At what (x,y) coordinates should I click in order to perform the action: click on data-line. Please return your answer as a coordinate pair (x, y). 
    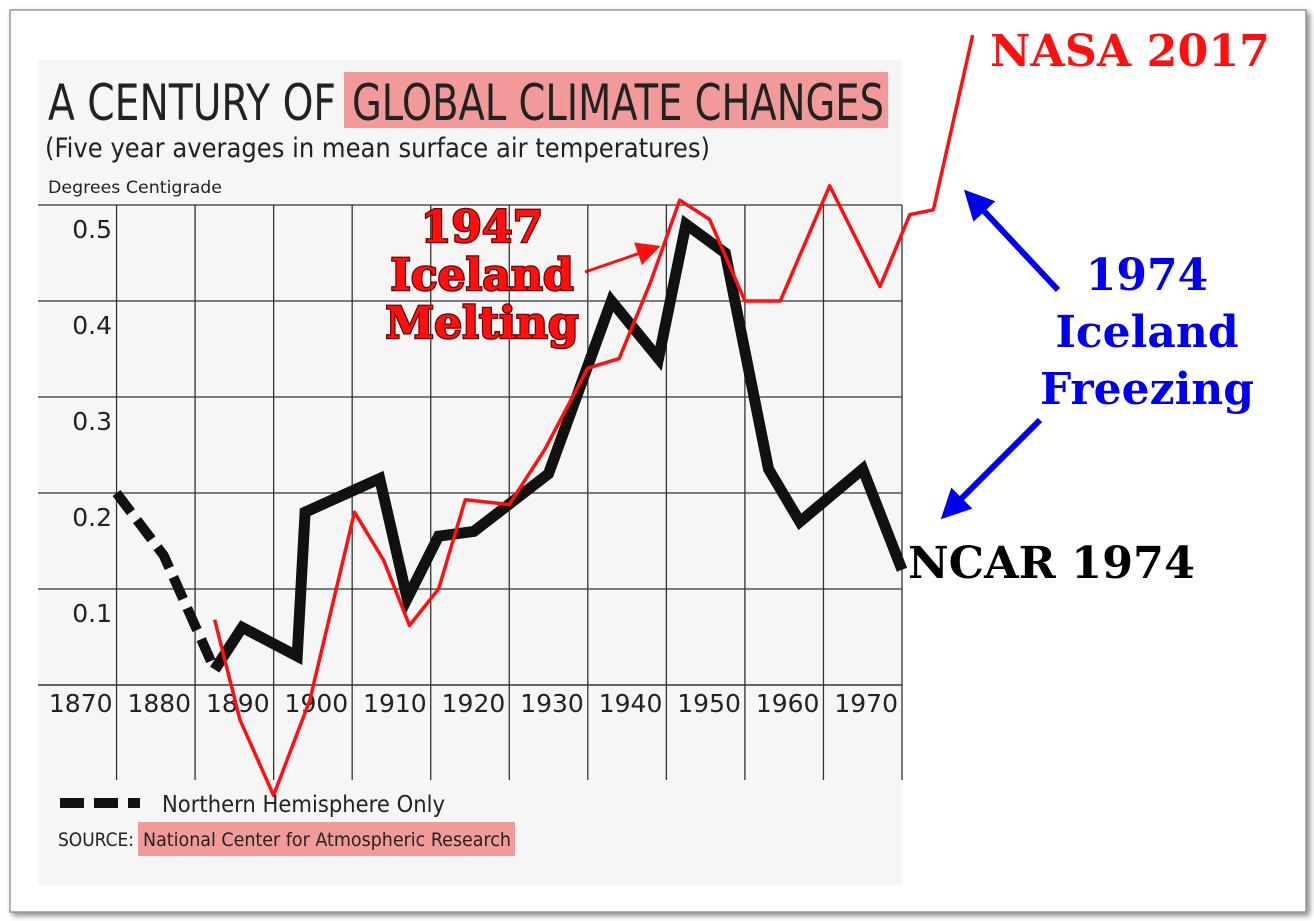
    Looking at the image, I should click on (166, 580).